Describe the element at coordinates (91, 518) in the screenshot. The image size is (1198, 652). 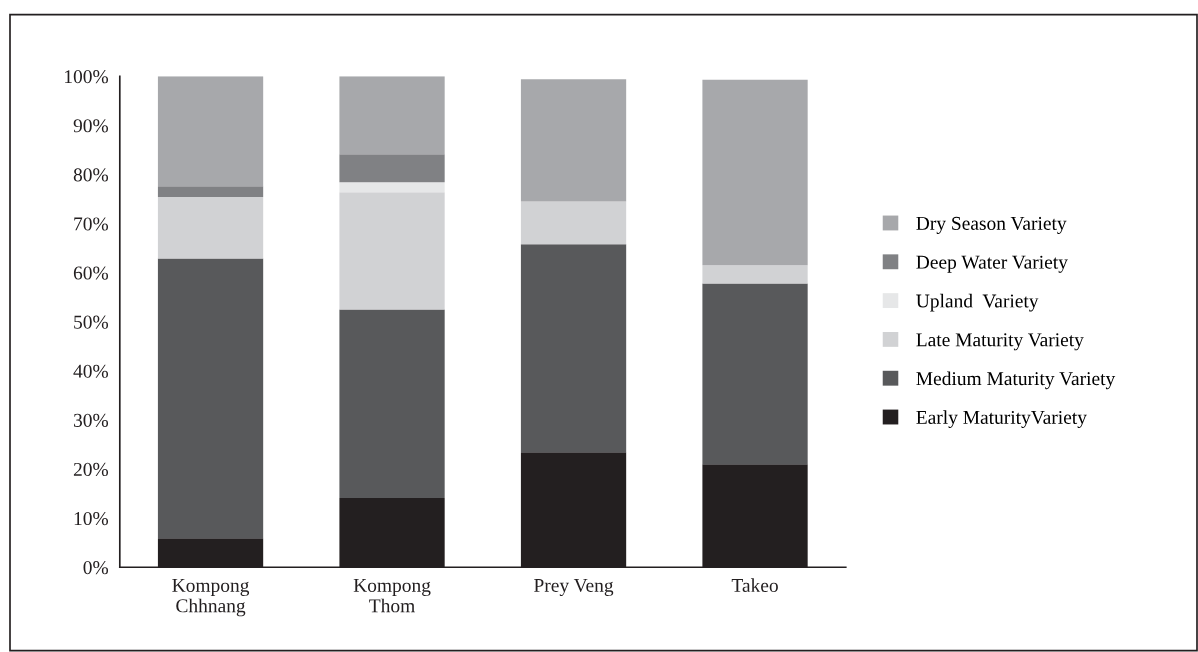
I see `y-tick-label: 10%` at that location.